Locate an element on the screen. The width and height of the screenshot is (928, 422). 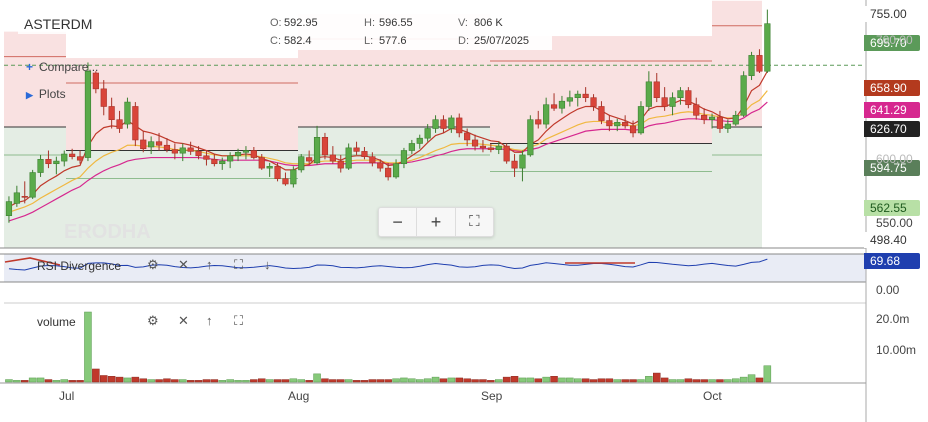
volume-move-up-icon: ↑ is located at coordinates (209, 320).